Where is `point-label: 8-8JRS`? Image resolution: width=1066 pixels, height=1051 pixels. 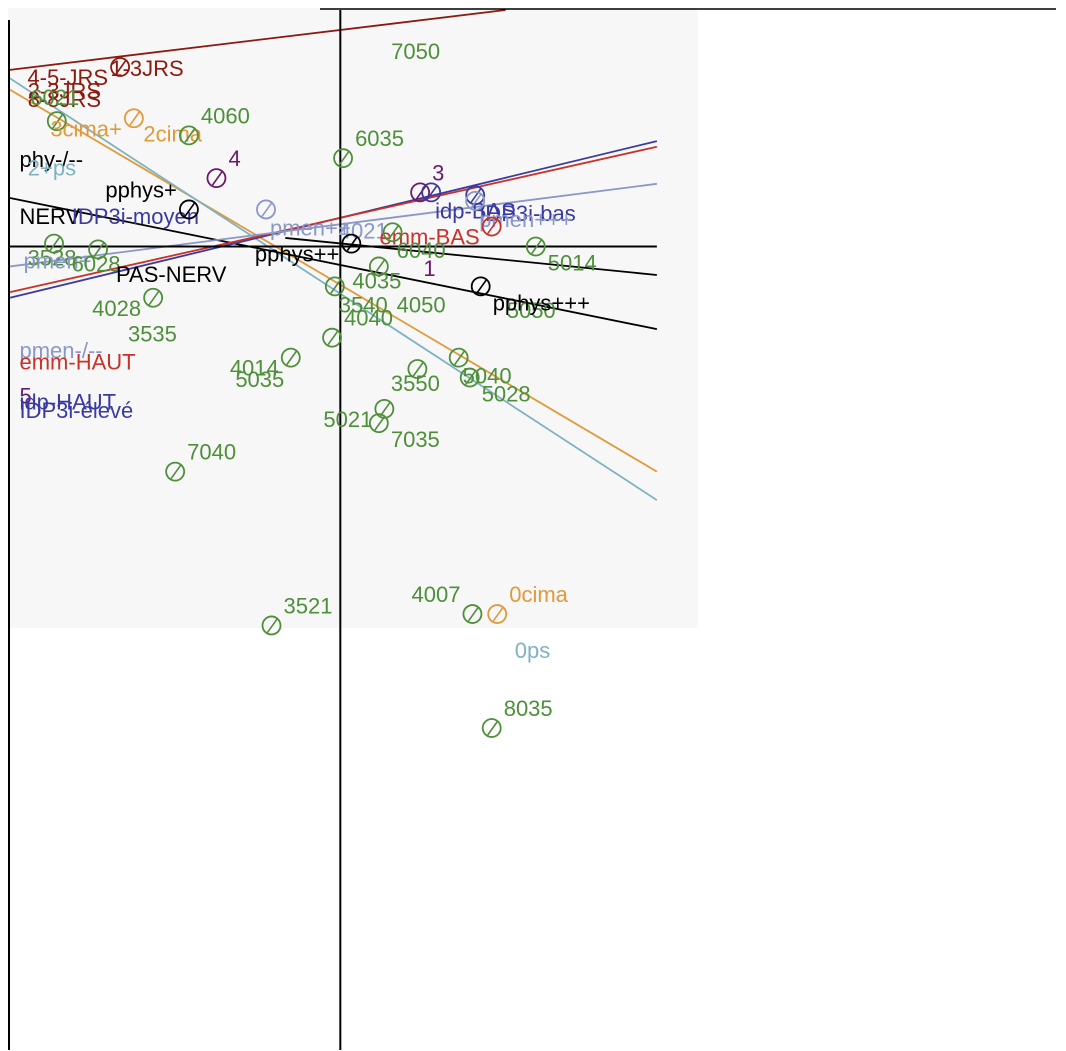 point-label: 8-8JRS is located at coordinates (64, 99).